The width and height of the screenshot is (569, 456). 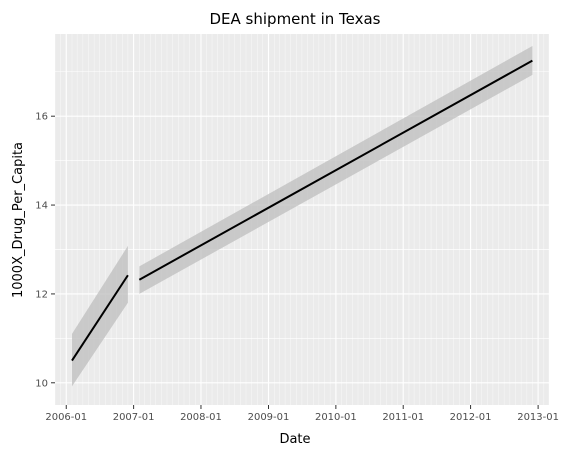 What do you see at coordinates (201, 417) in the screenshot?
I see `x-tick-label: 2008-01` at bounding box center [201, 417].